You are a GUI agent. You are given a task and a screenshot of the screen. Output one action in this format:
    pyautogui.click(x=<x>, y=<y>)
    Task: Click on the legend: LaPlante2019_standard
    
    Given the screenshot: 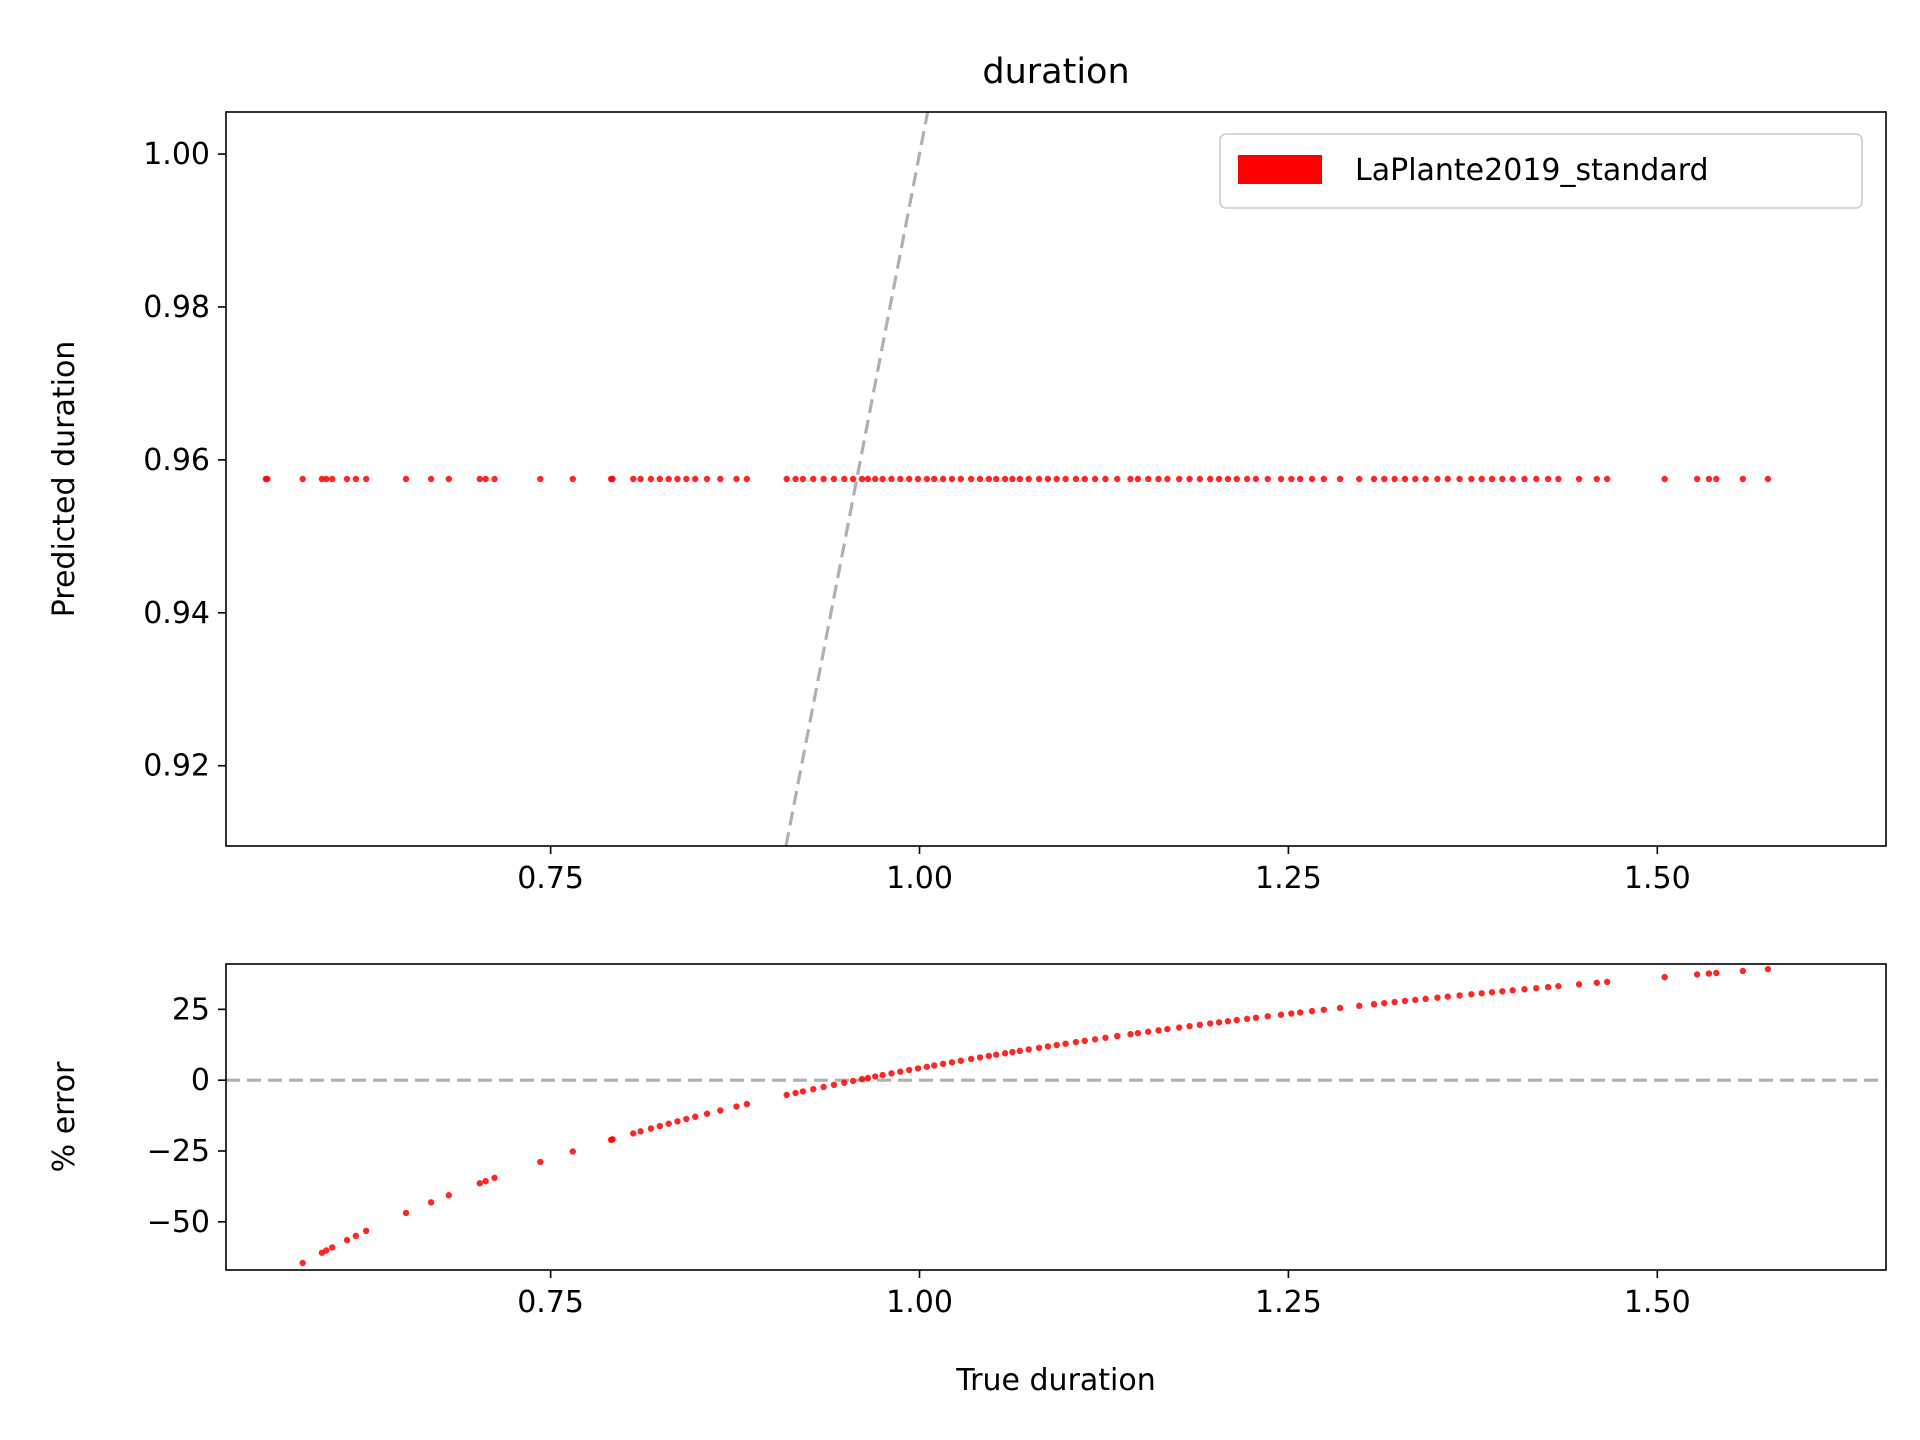 What is the action you would take?
    pyautogui.click(x=1541, y=171)
    